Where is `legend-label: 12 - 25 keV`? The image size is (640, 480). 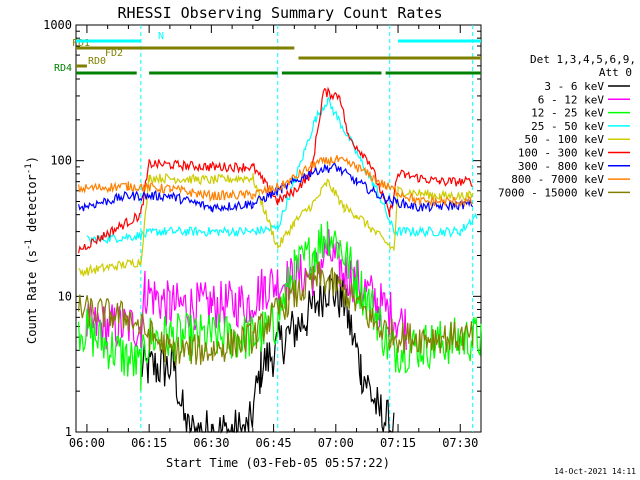
legend-label: 12 - 25 keV is located at coordinates (567, 113).